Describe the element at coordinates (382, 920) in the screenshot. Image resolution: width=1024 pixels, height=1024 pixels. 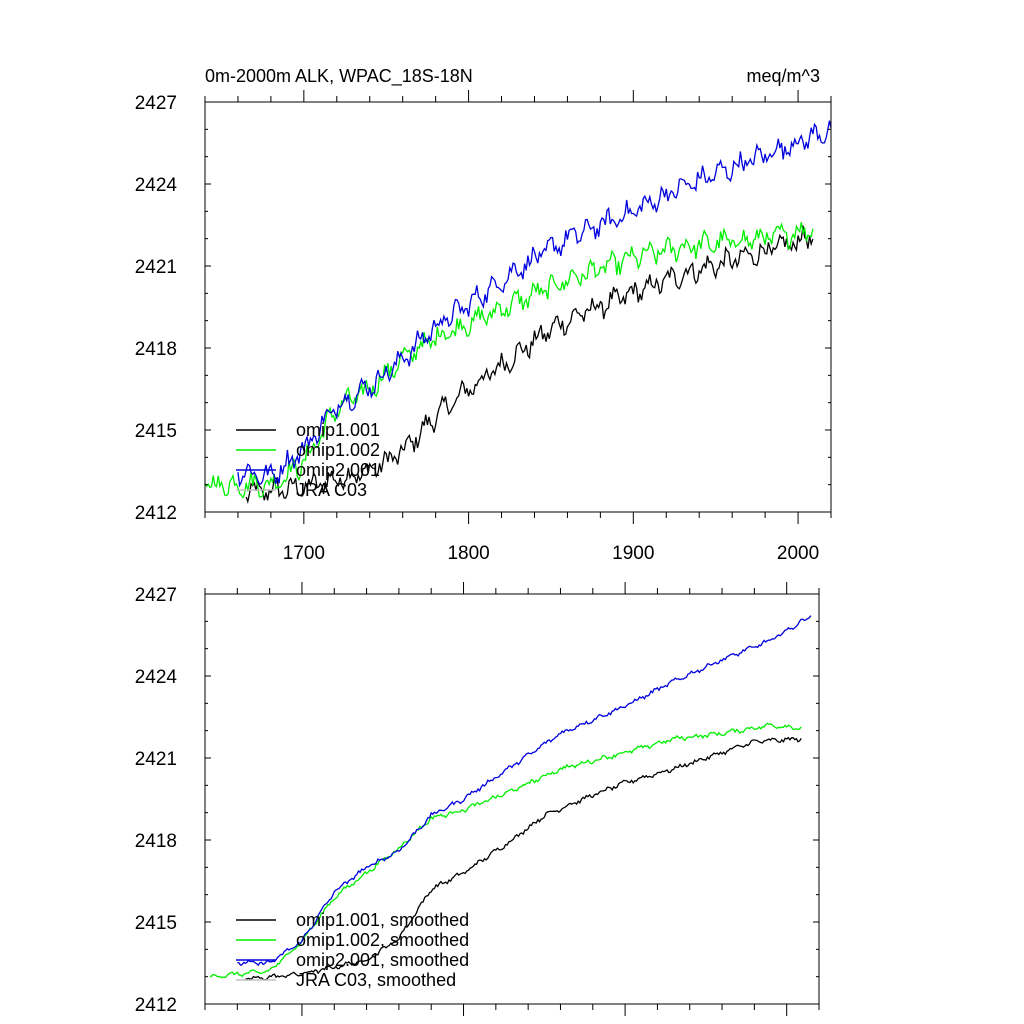
I see `legend-label: omip1.001, smoothed` at that location.